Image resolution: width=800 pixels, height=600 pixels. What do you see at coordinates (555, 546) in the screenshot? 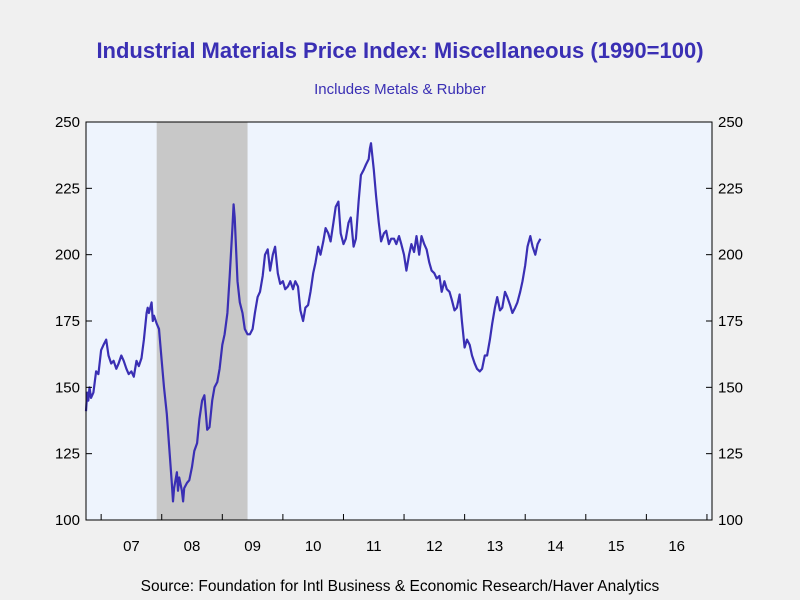
I see `x-tick-label: 14` at bounding box center [555, 546].